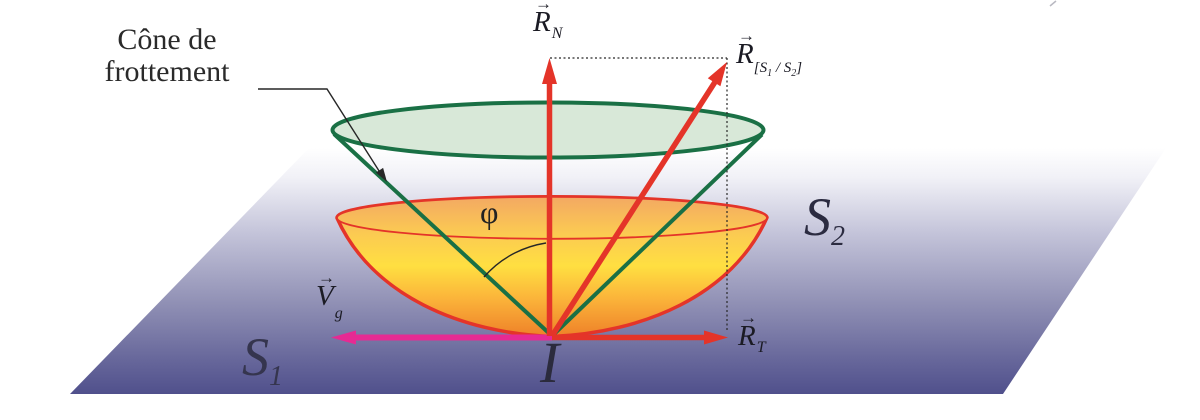 The width and height of the screenshot is (1200, 420). Describe the element at coordinates (817, 217) in the screenshot. I see `upper-solid-symbol: S` at that location.